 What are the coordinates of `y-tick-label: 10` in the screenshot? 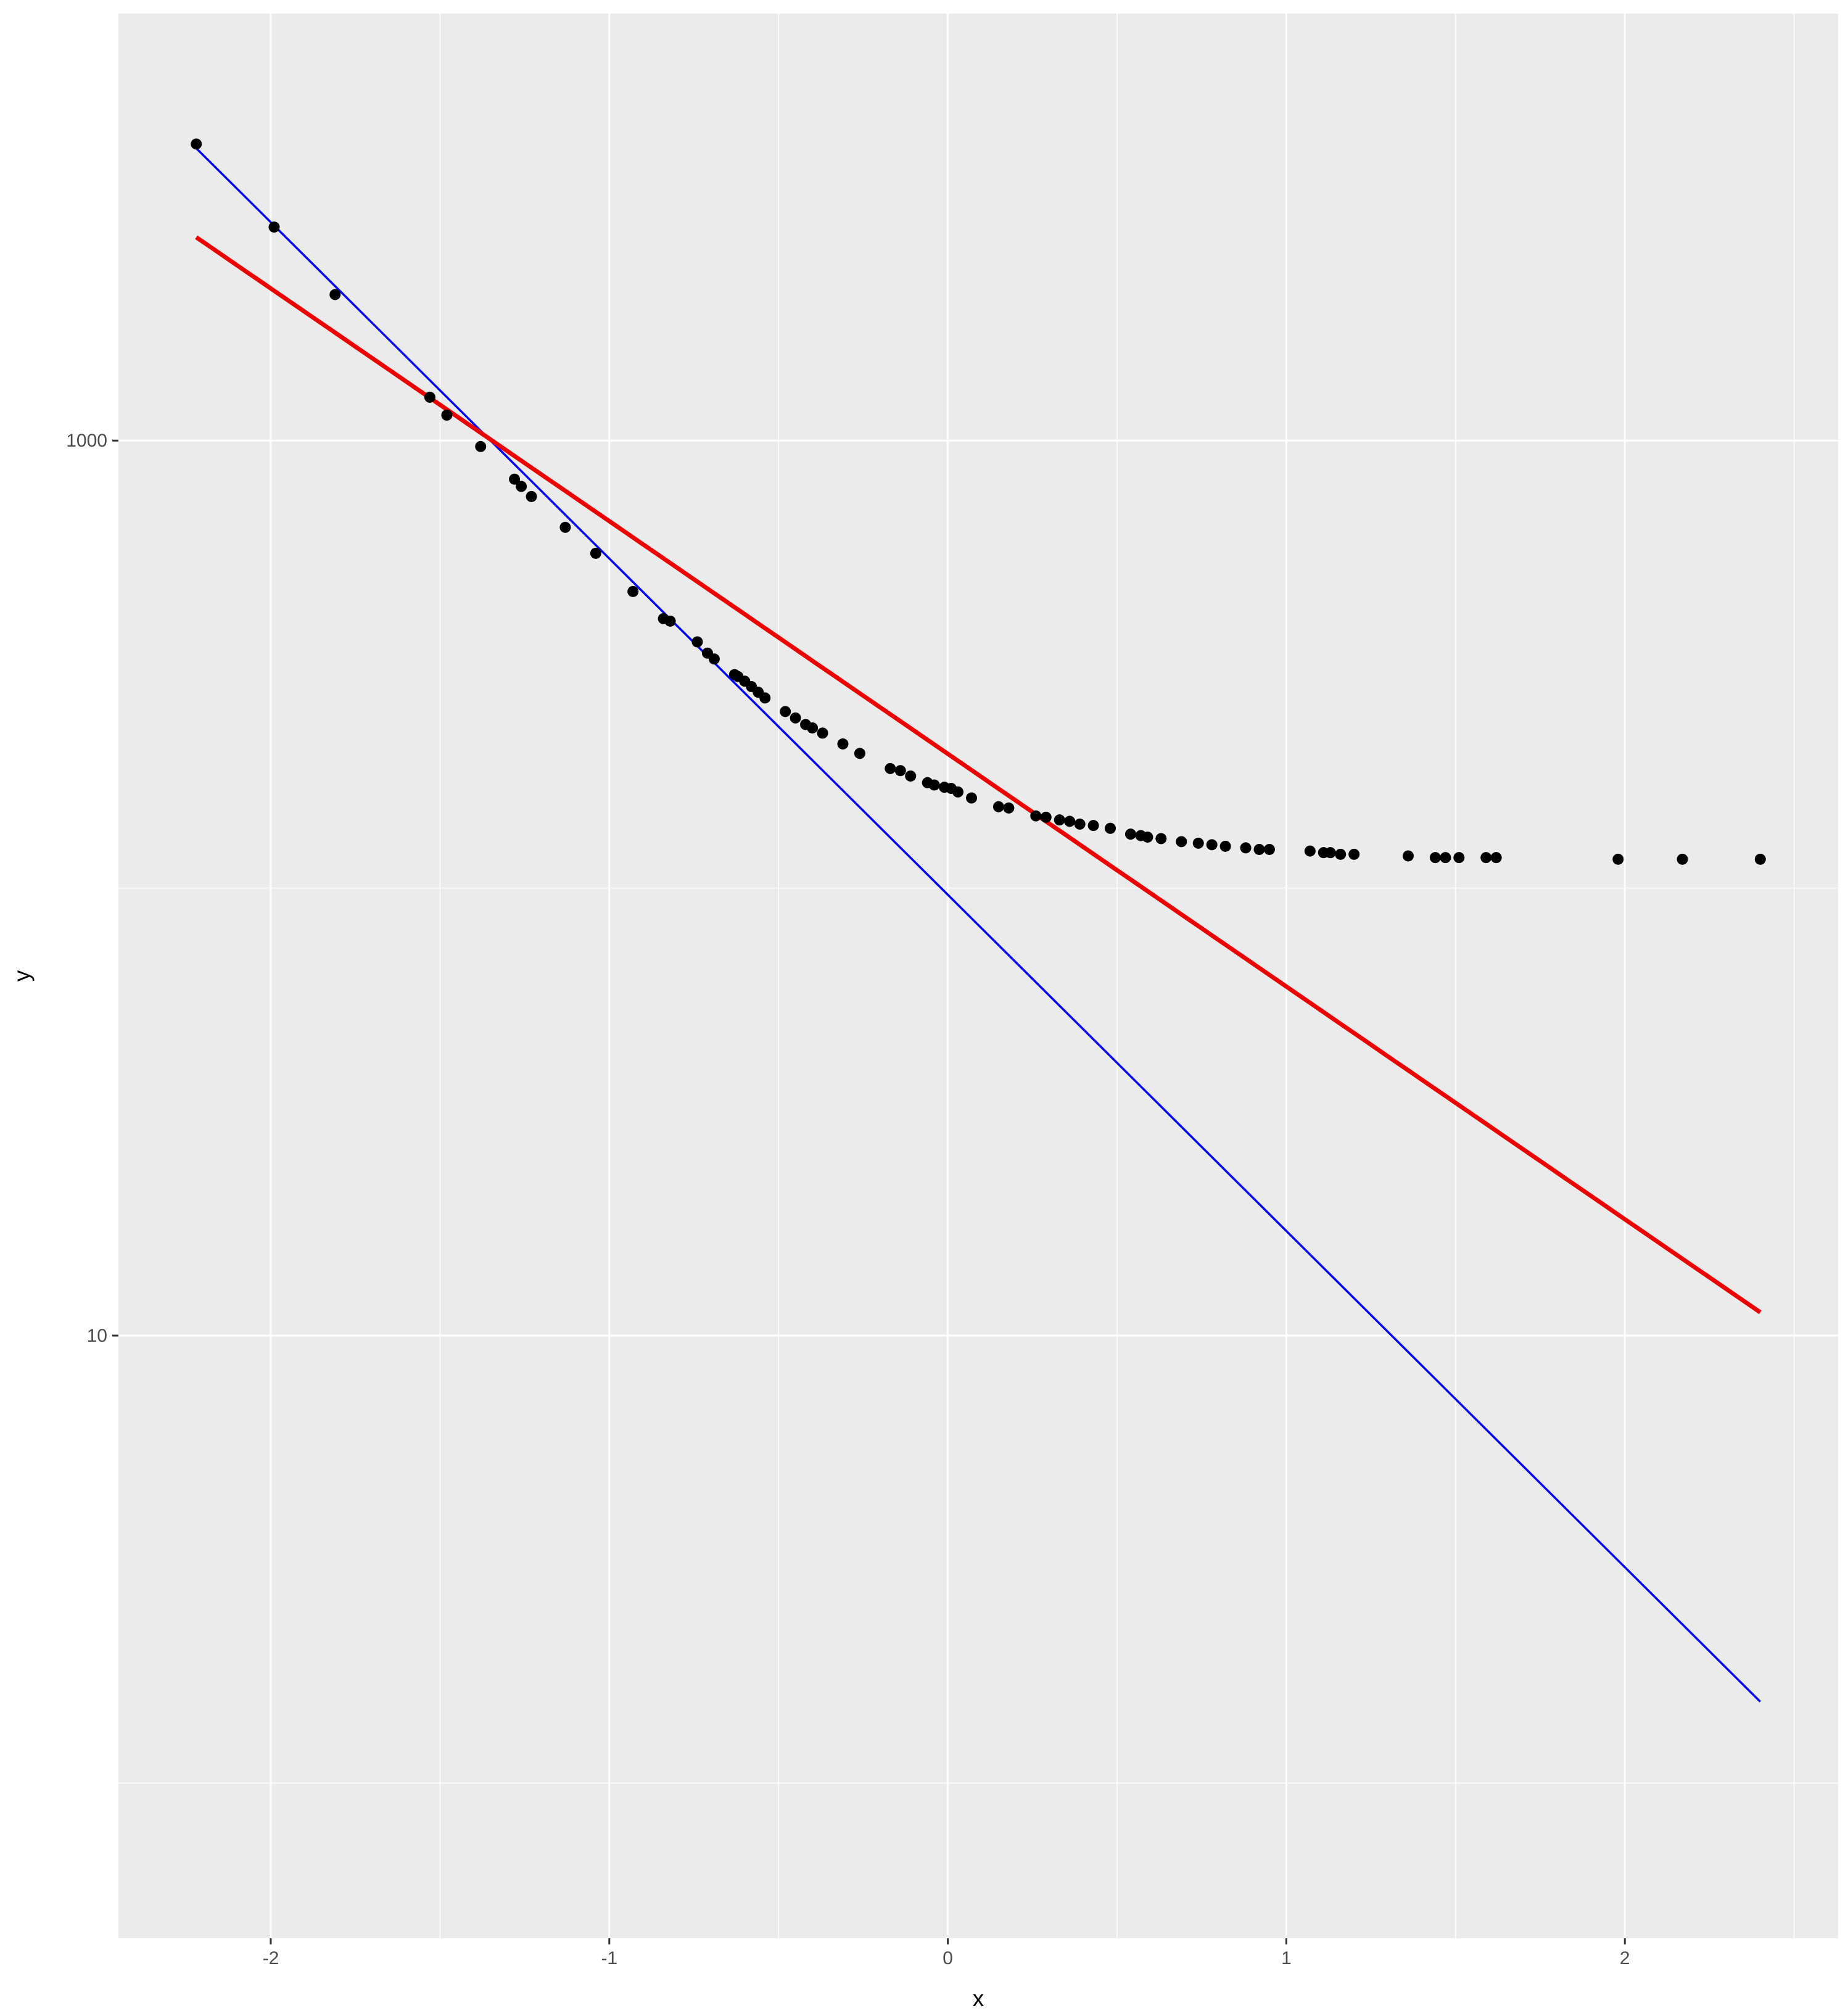 It's located at (97, 1336).